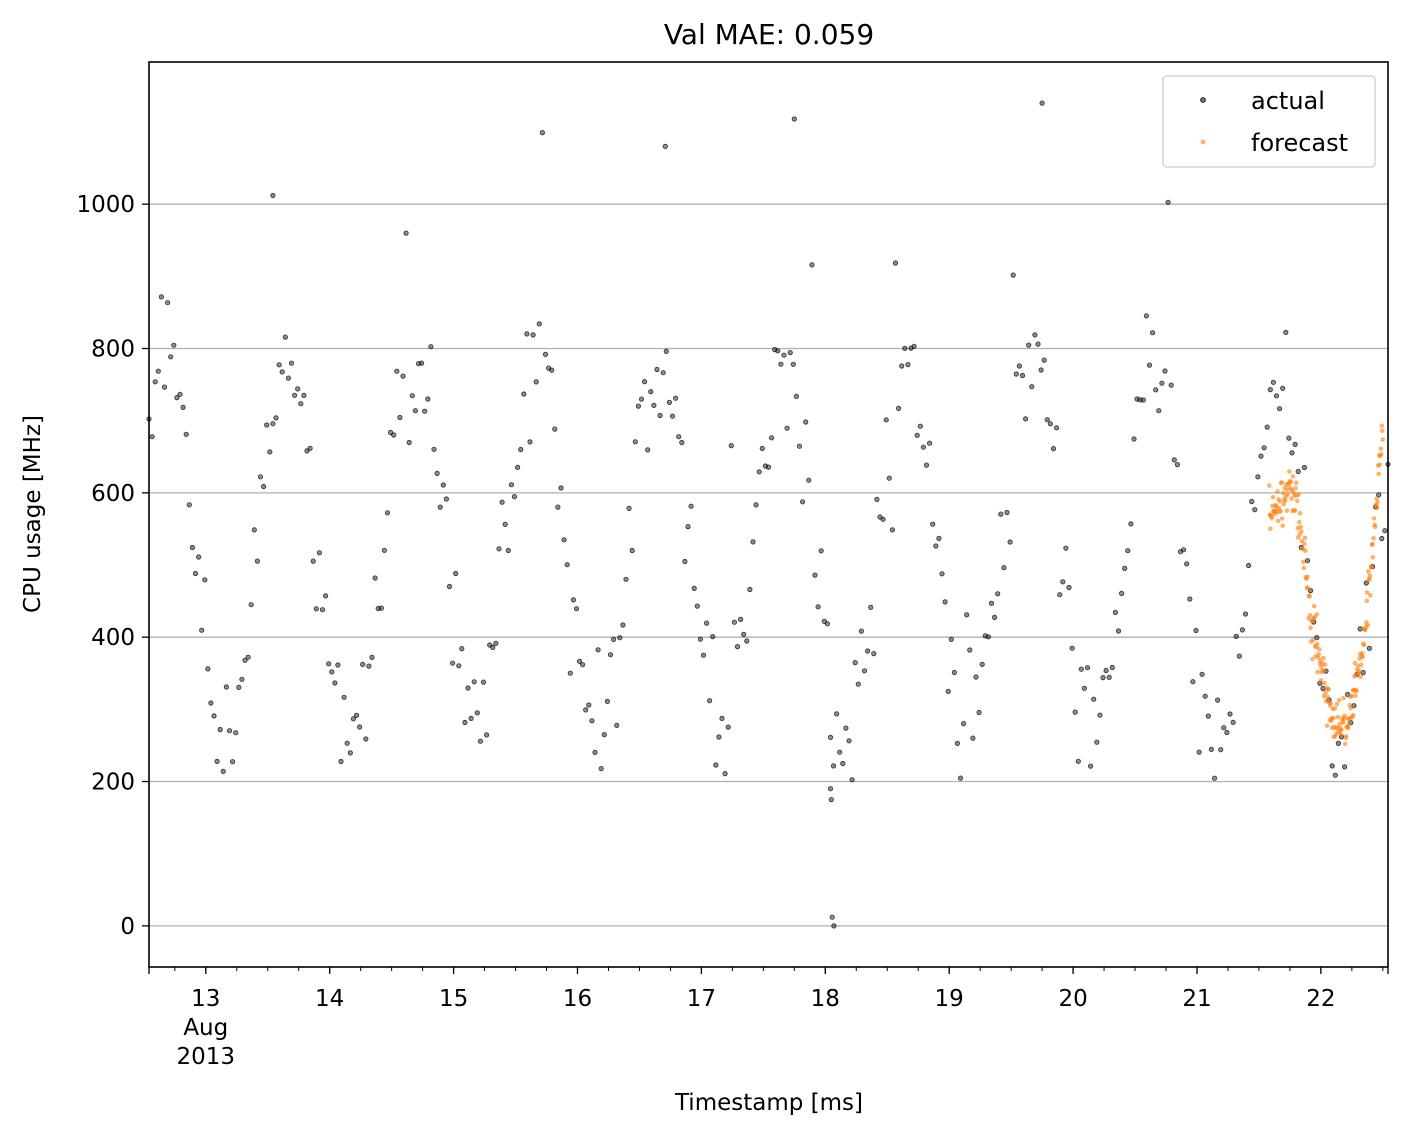  Describe the element at coordinates (577, 999) in the screenshot. I see `x-tick-label: 16` at that location.